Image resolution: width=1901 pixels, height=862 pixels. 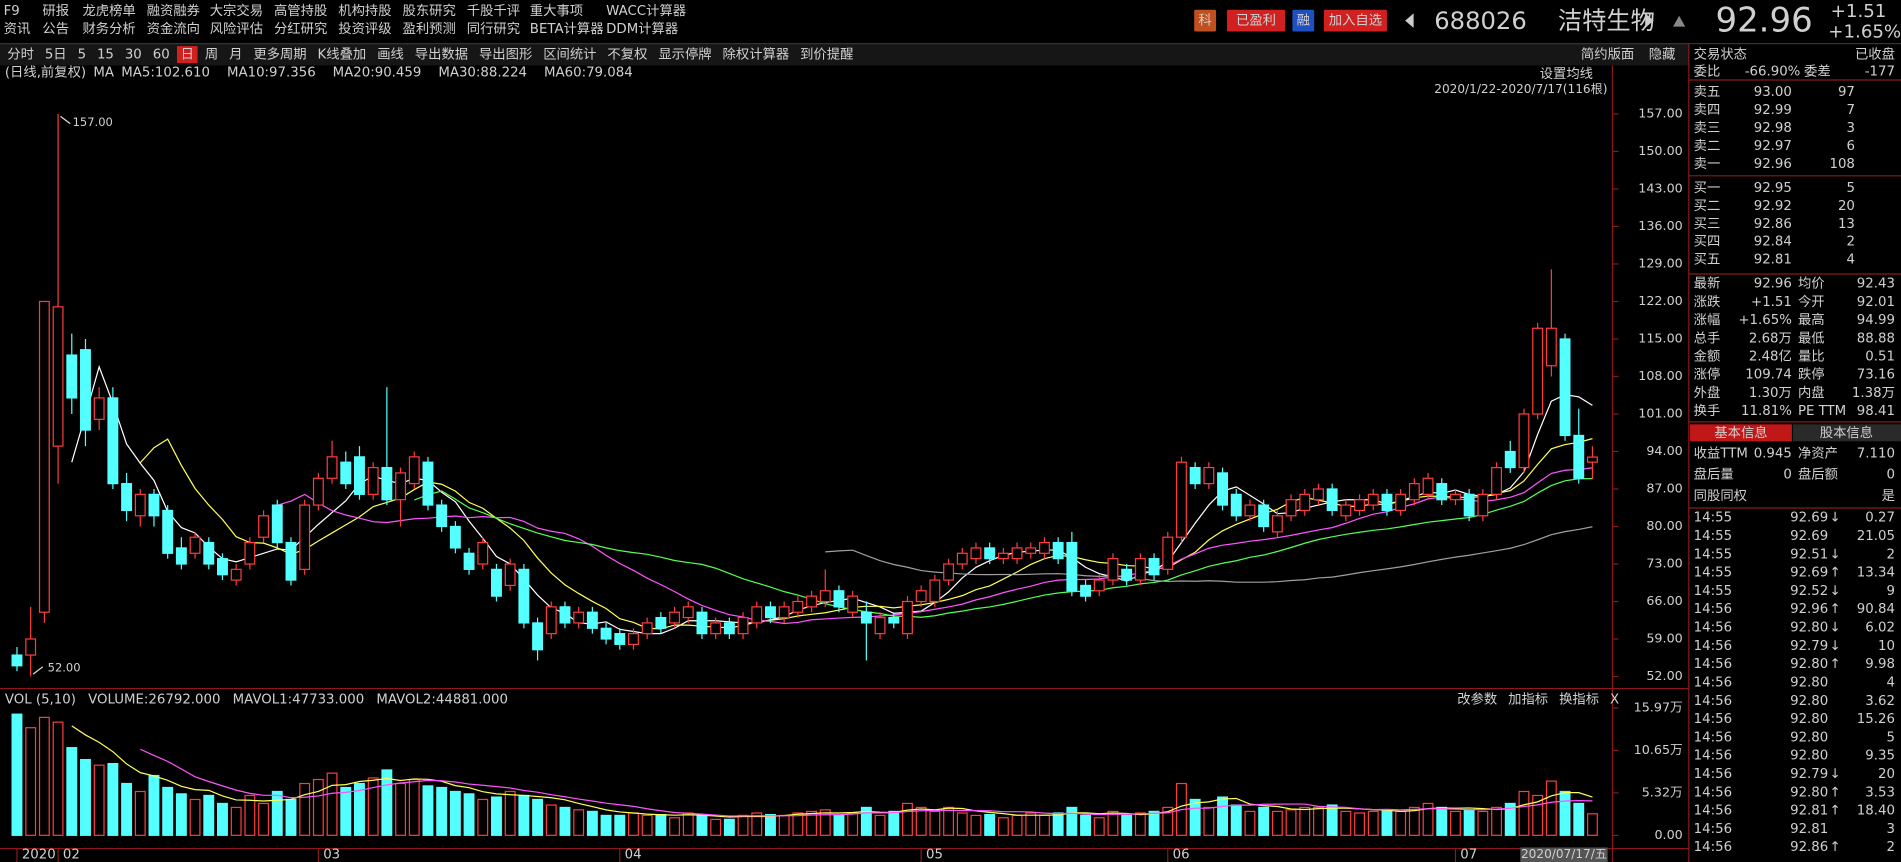 I want to click on toolbar-item: K线叠加, so click(x=342, y=55).